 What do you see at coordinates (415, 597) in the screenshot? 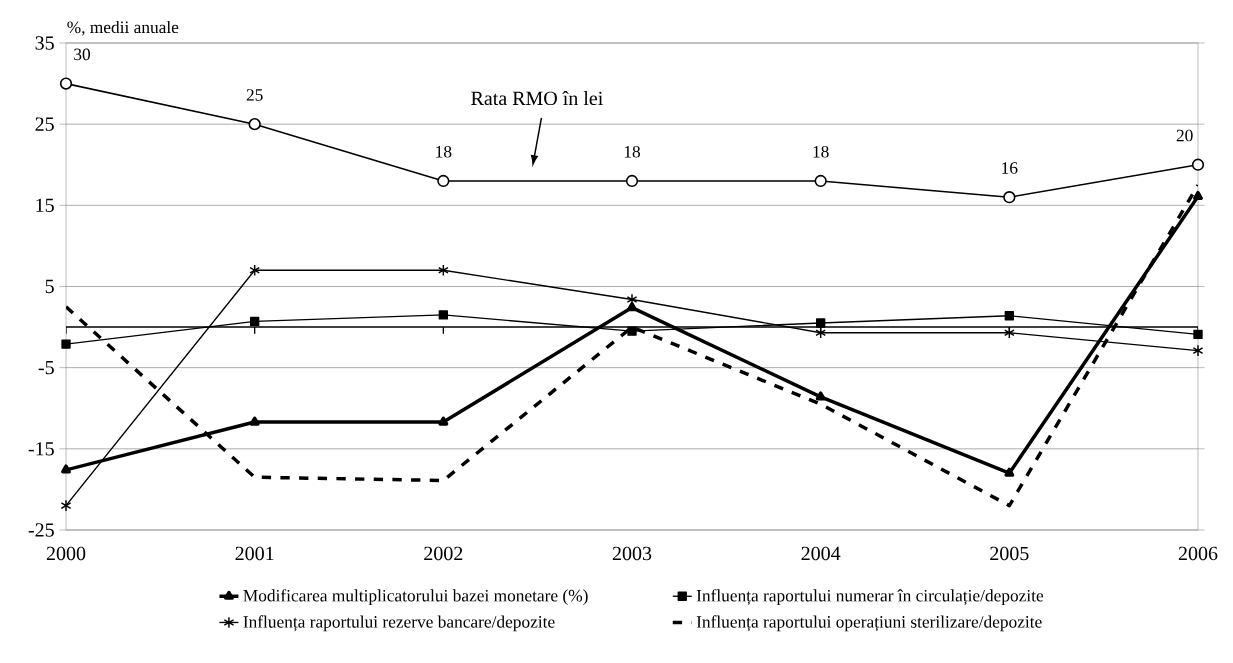
I see `legend-label: Modificarea multiplicatorului bazei monetare (%)` at bounding box center [415, 597].